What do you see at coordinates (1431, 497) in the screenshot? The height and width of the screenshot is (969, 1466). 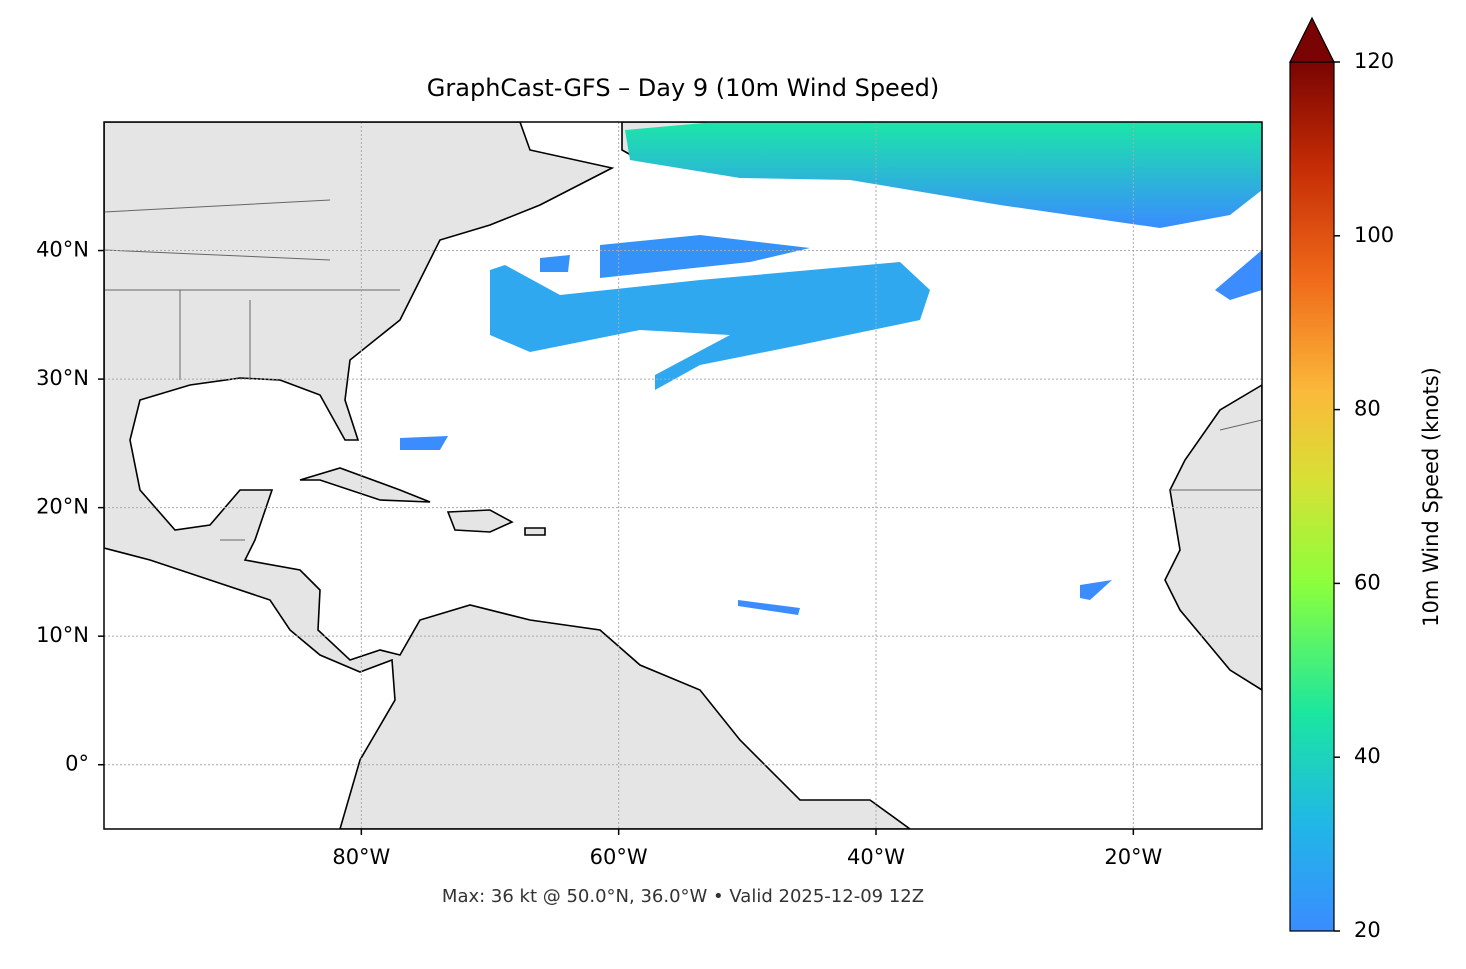 I see `colorbar-label: 10m Wind Speed (knots)` at bounding box center [1431, 497].